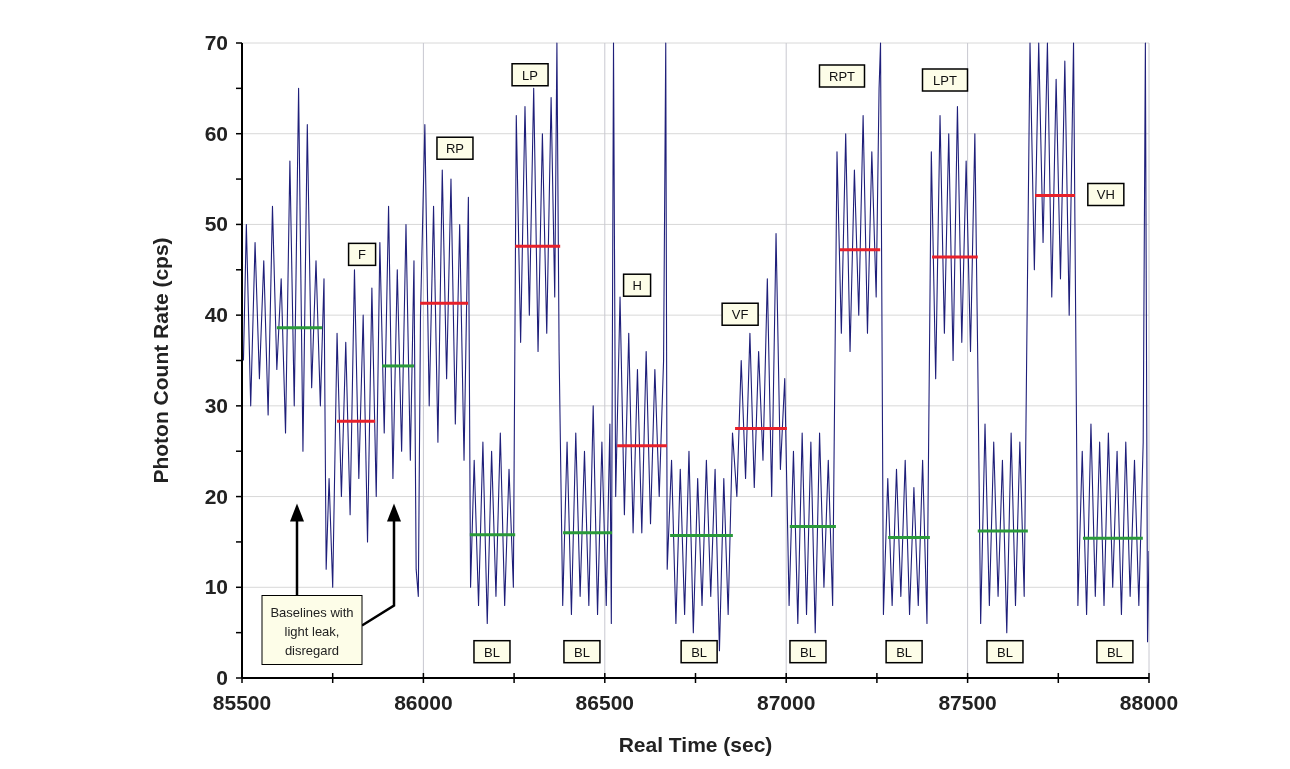  What do you see at coordinates (216, 587) in the screenshot?
I see `y-tick-label: 10` at bounding box center [216, 587].